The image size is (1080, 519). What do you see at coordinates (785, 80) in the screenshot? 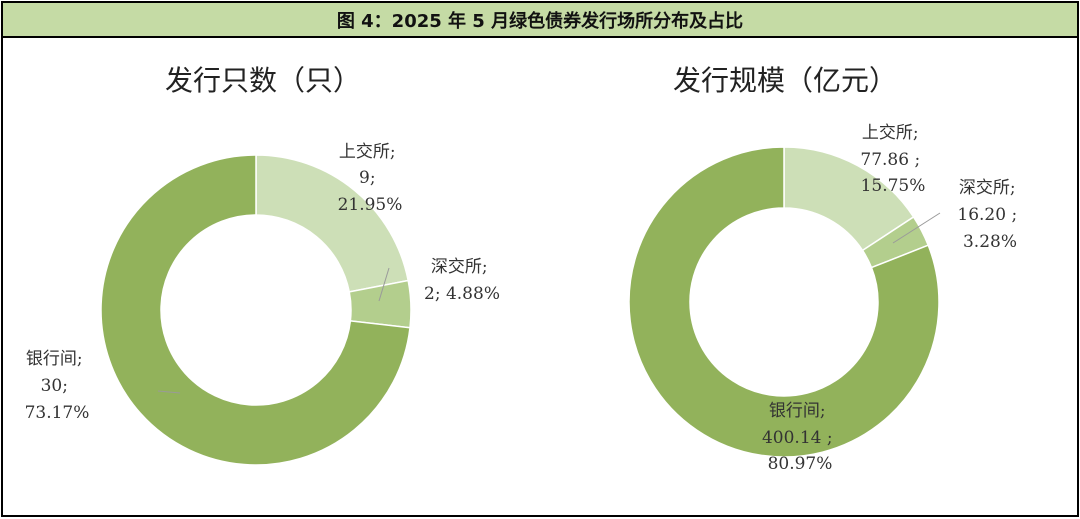
I see `chart-title-amount: 发行规模（亿元）` at bounding box center [785, 80].